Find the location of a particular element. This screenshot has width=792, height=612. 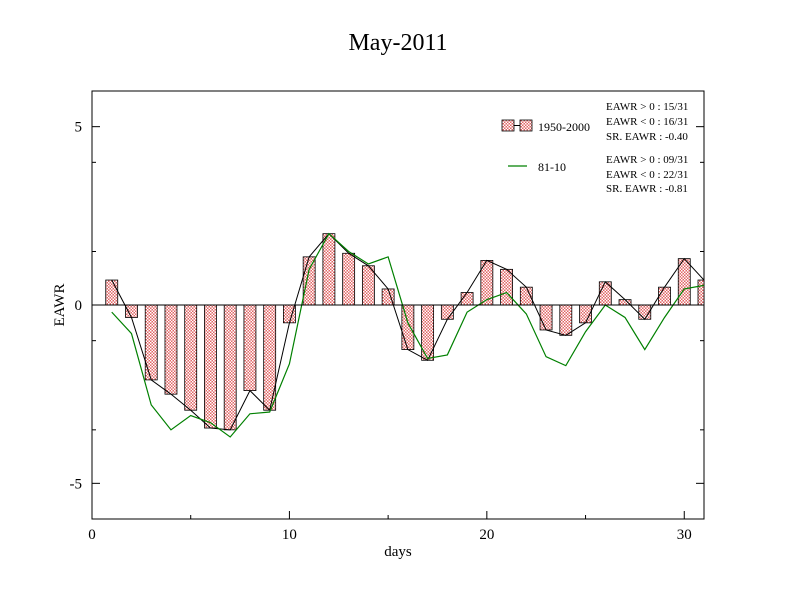

x-tick-label: 30 is located at coordinates (684, 535).